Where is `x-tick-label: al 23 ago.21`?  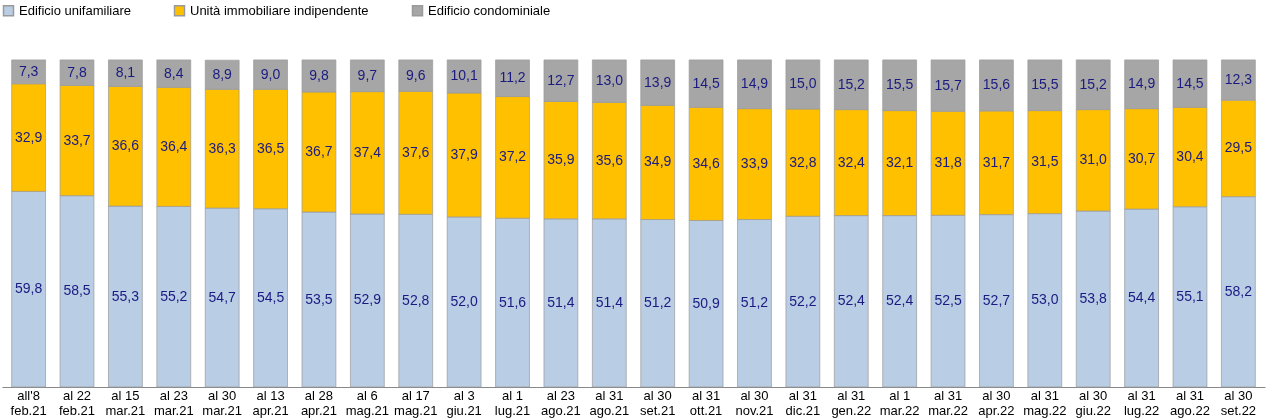 x-tick-label: al 23 ago.21 is located at coordinates (561, 402).